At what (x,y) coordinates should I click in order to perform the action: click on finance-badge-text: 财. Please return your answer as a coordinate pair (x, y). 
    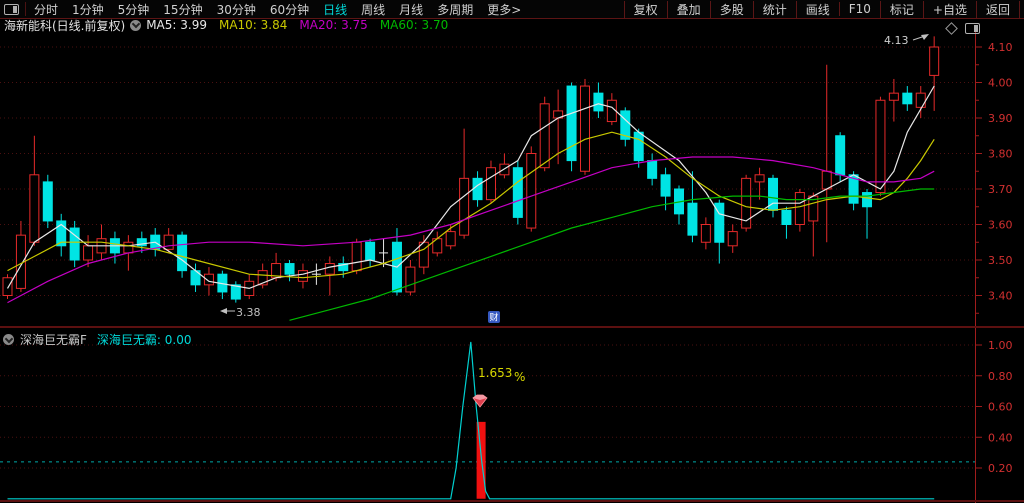
    Looking at the image, I should click on (493, 318).